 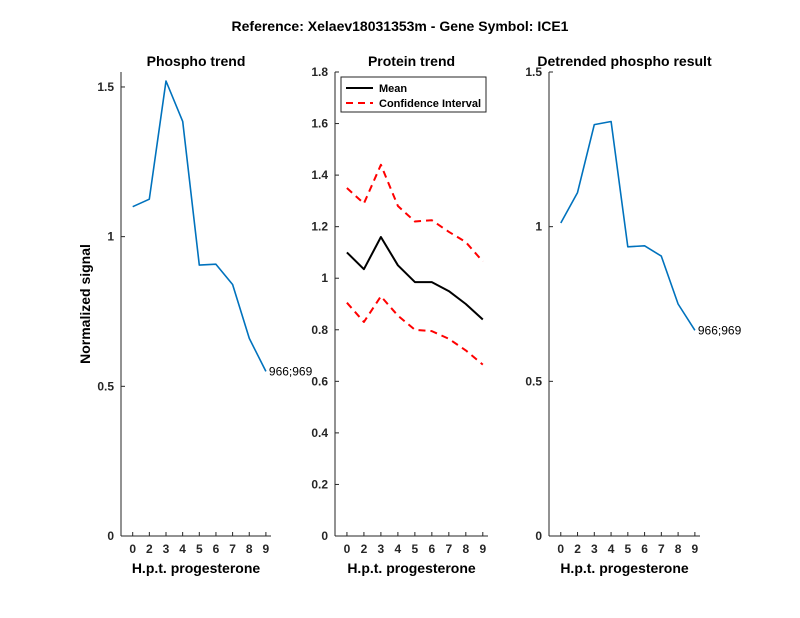 What do you see at coordinates (430, 104) in the screenshot?
I see `legend-entry: Confidence Interval` at bounding box center [430, 104].